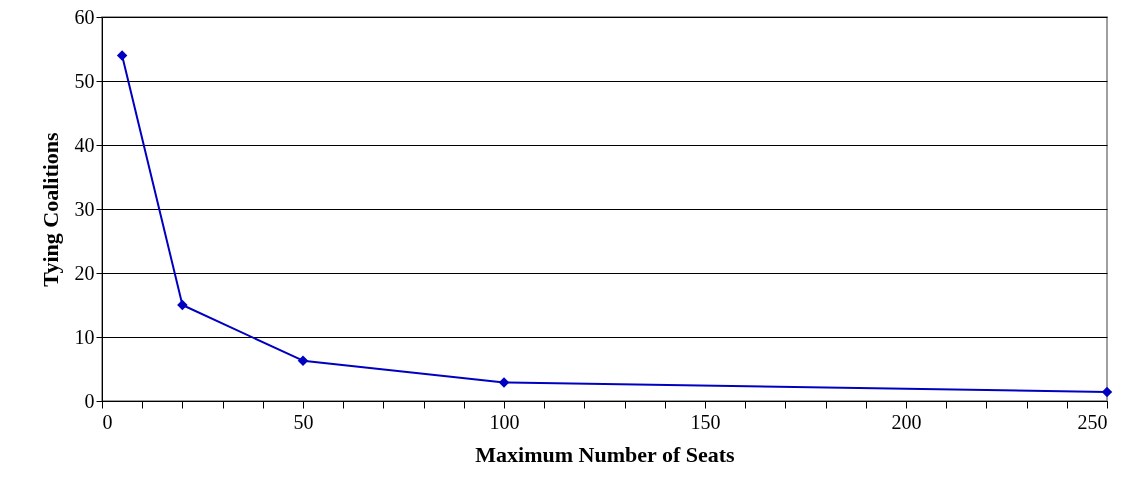 The width and height of the screenshot is (1138, 497). I want to click on y-tick-label: 40, so click(84, 144).